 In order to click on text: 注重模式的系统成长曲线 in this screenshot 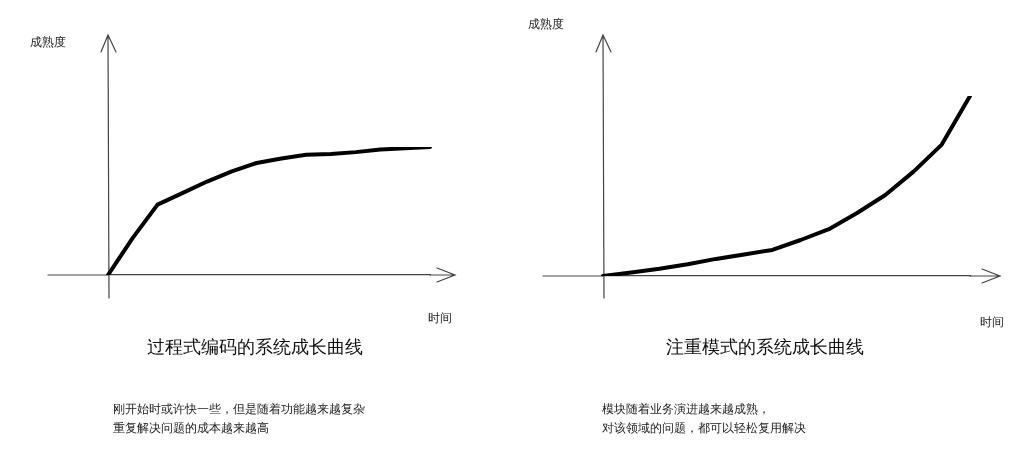, I will do `click(765, 347)`.